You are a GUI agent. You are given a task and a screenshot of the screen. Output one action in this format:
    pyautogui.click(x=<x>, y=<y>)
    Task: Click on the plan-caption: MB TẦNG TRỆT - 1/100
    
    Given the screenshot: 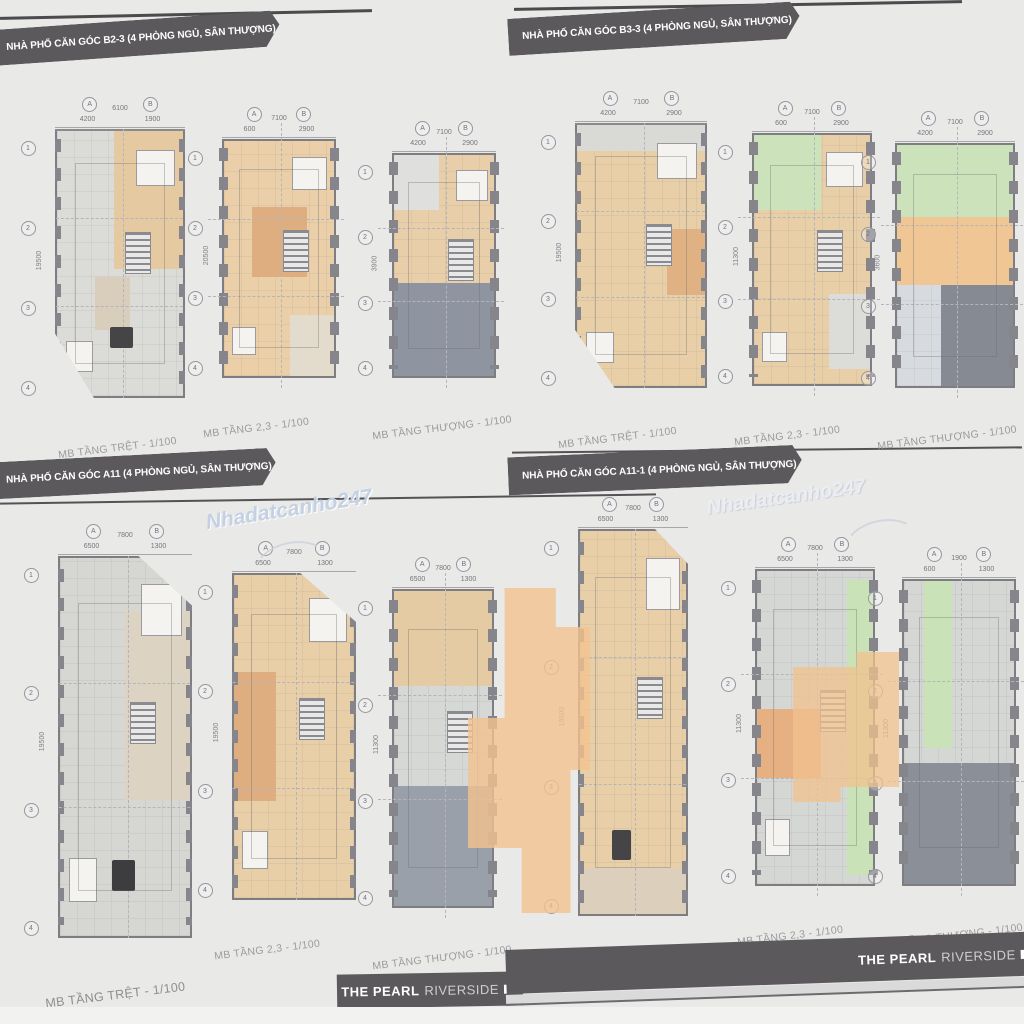 What is the action you would take?
    pyautogui.click(x=115, y=995)
    